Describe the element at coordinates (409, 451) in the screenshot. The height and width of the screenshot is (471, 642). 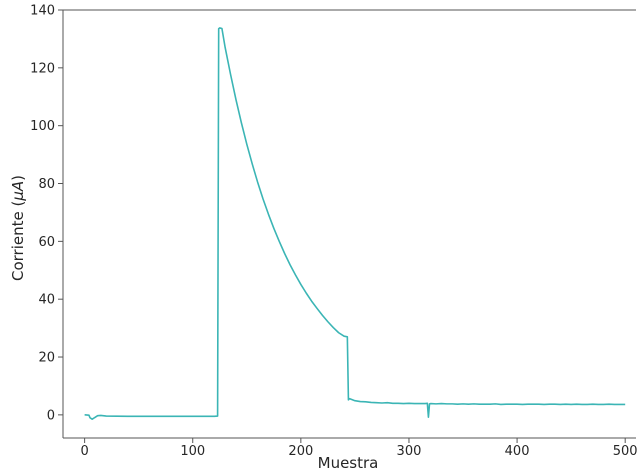
I see `x-tick-label: 300` at that location.